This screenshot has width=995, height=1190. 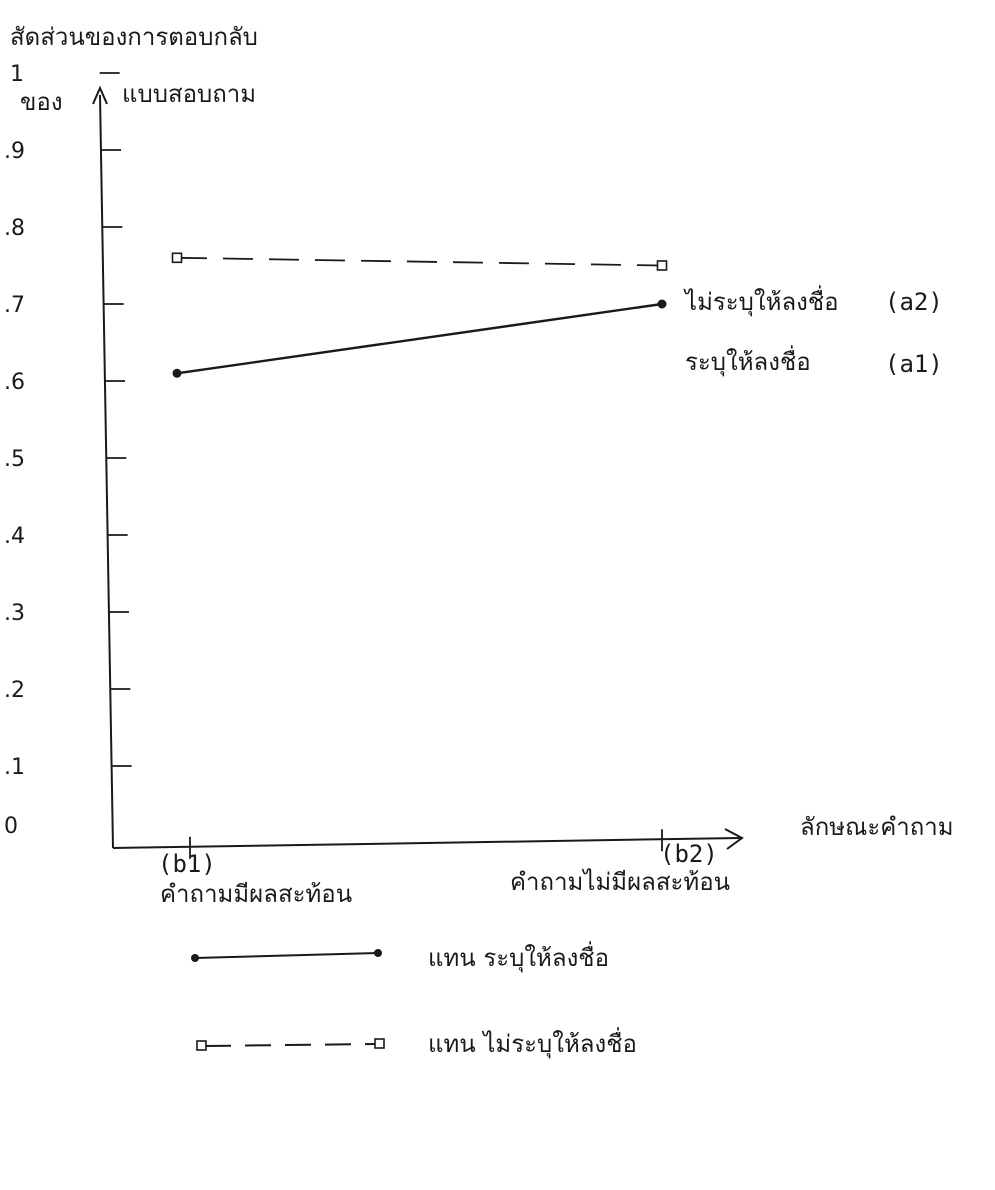 What do you see at coordinates (195, 958) in the screenshot?
I see `legend-solid-marker-start` at bounding box center [195, 958].